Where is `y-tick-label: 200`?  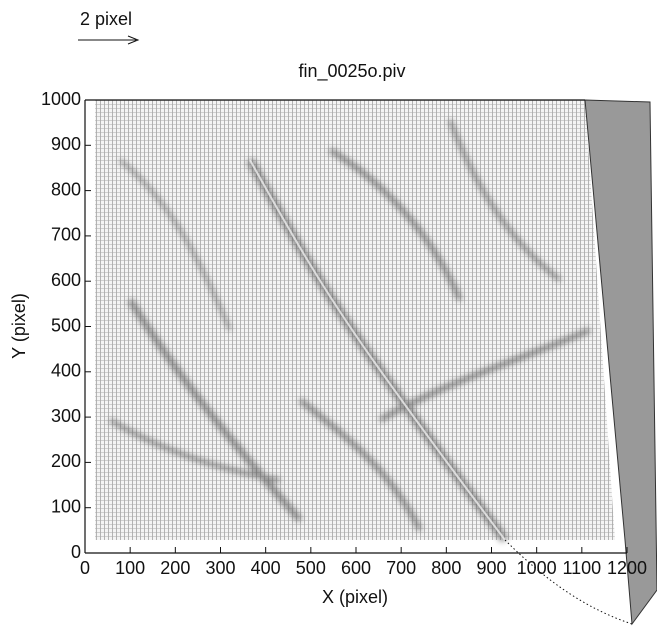
y-tick-label: 200 is located at coordinates (66, 461).